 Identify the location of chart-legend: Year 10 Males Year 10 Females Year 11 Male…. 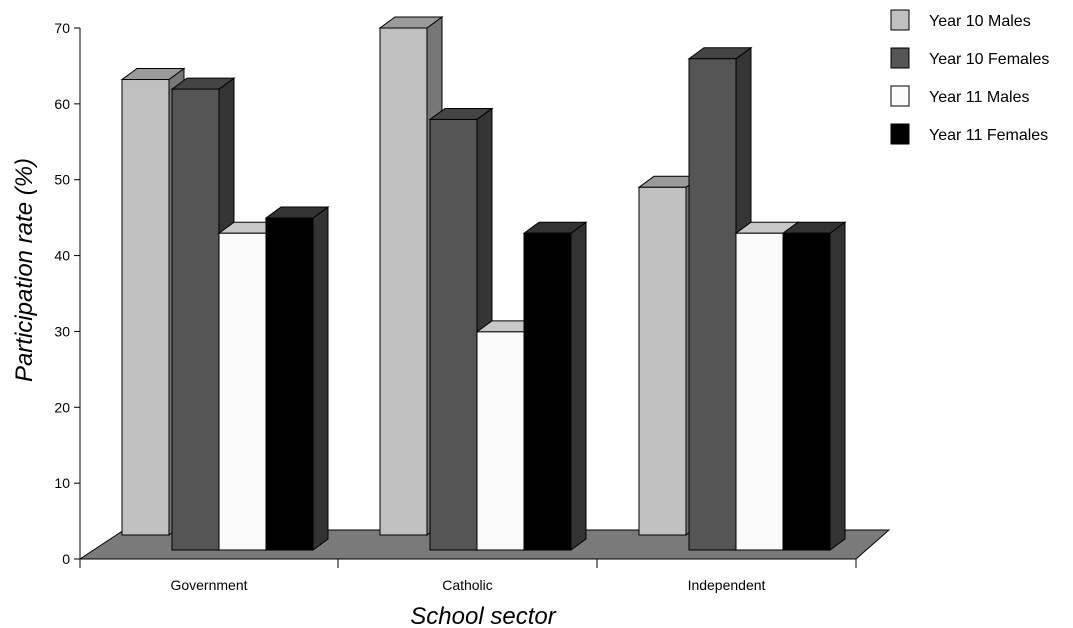
(969, 77).